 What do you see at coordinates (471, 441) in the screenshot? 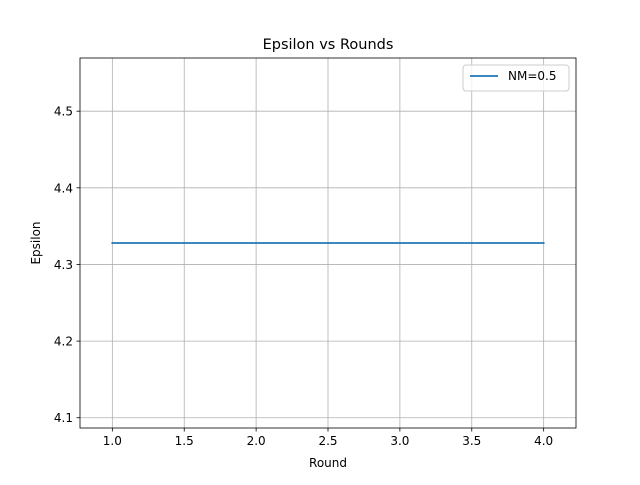
I see `x-tick-label: 3.5` at bounding box center [471, 441].